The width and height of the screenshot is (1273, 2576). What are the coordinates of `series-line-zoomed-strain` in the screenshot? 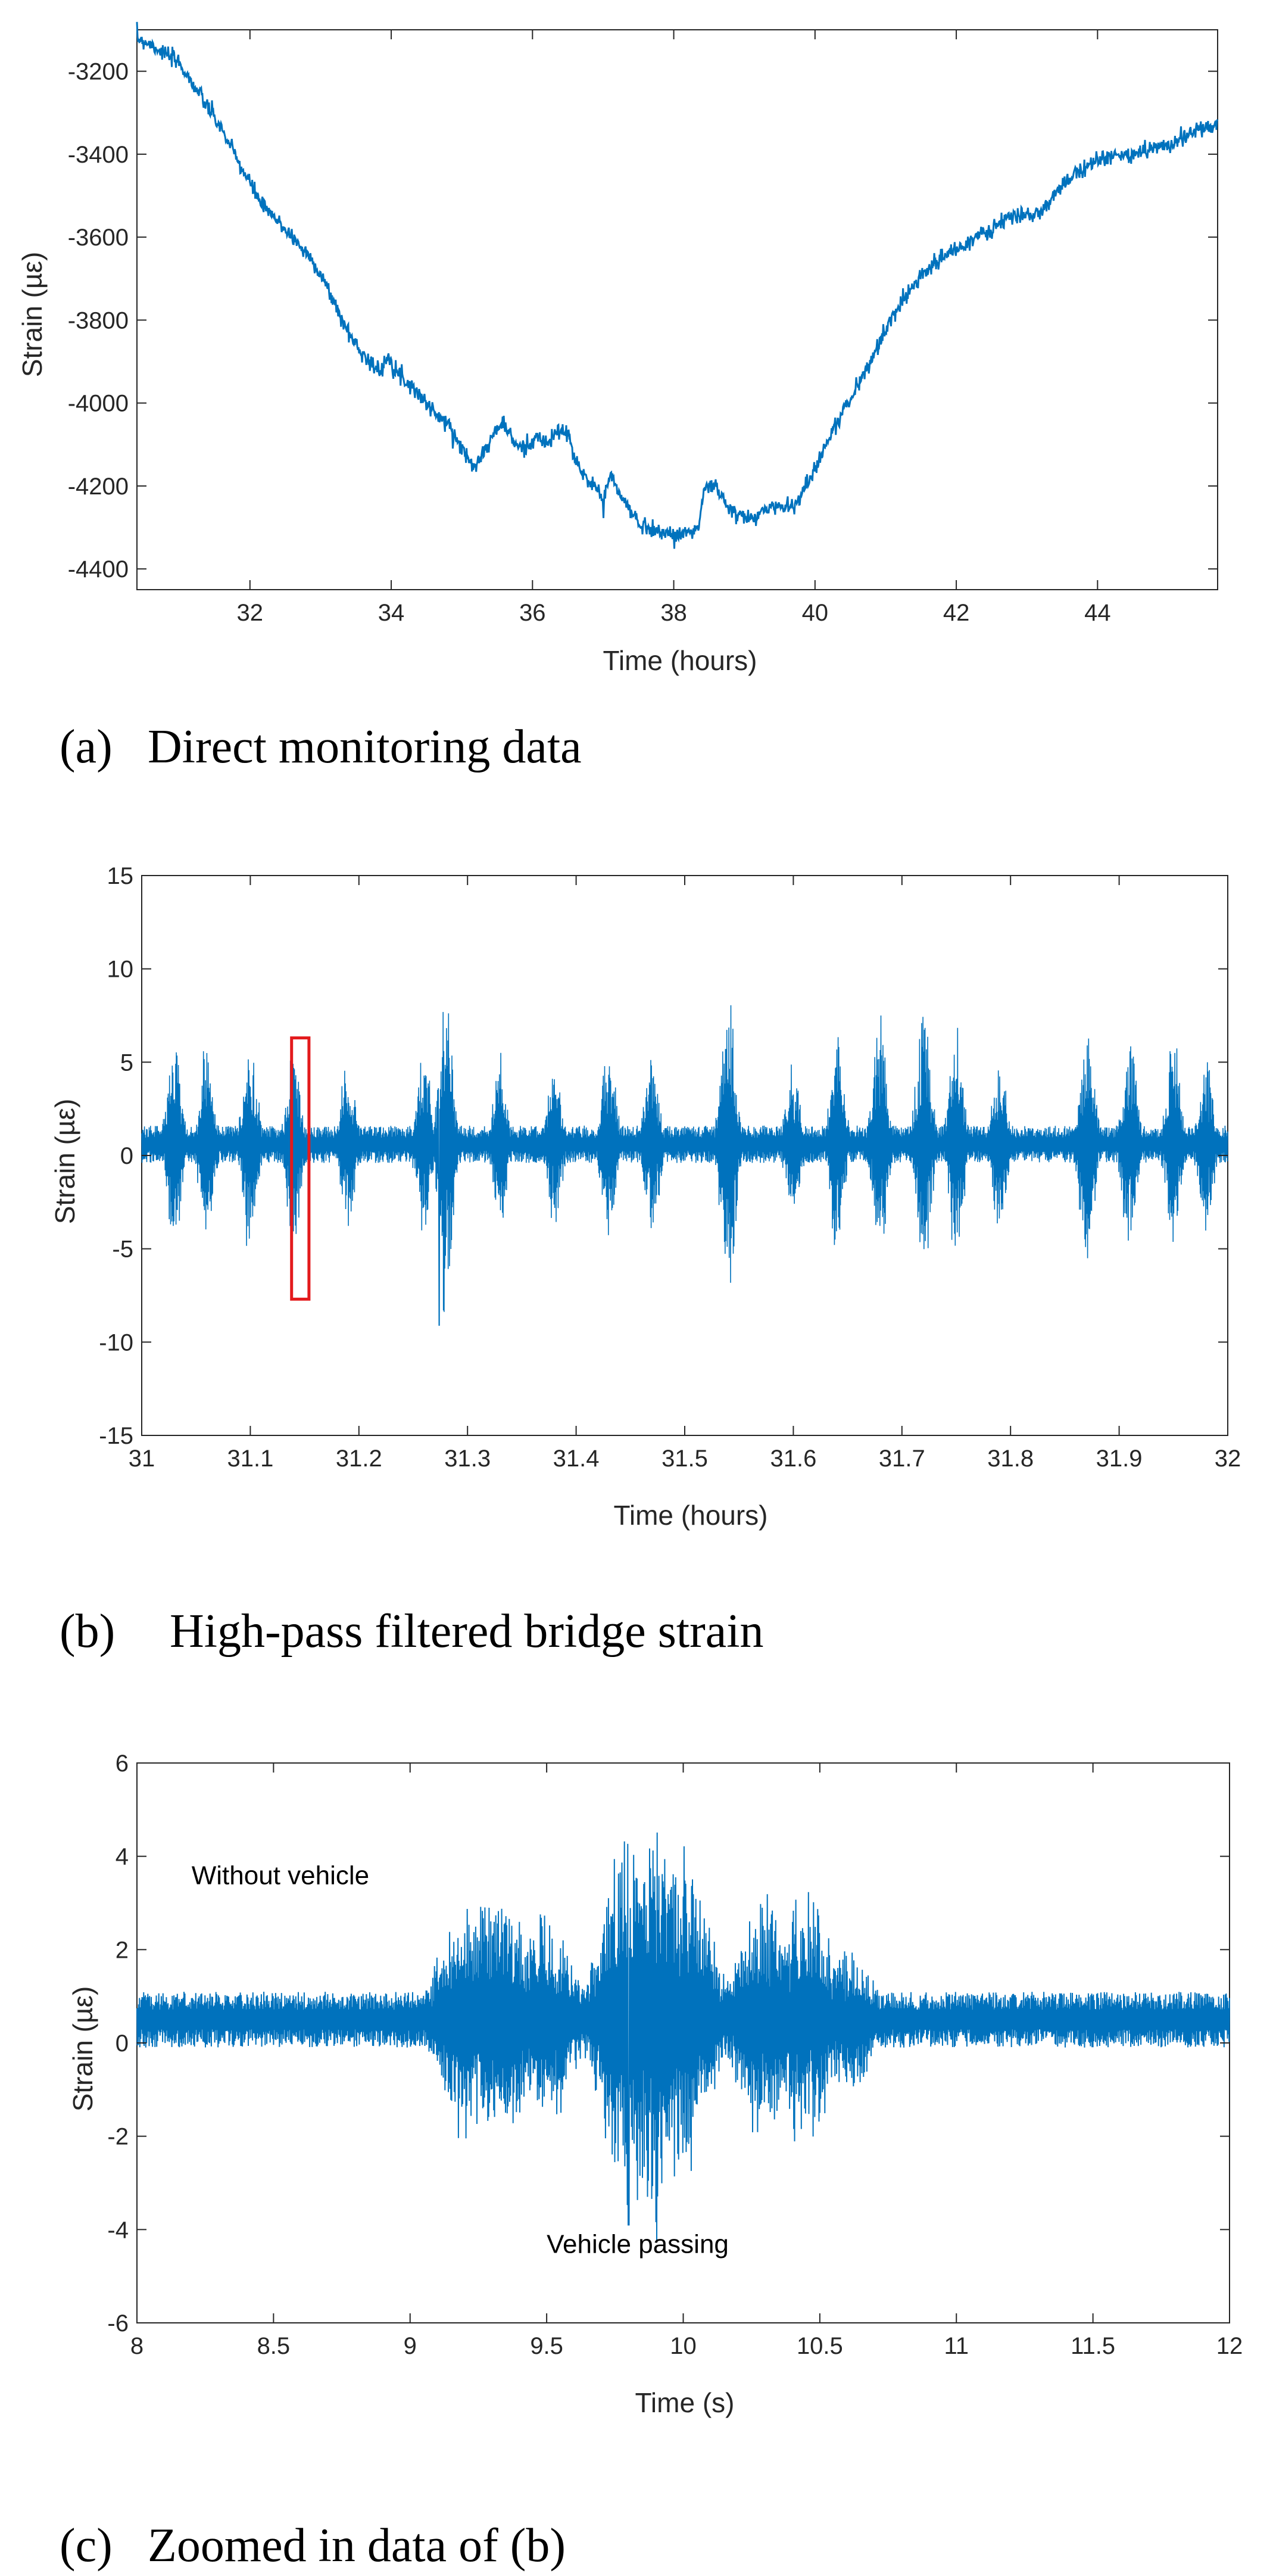 It's located at (683, 2036).